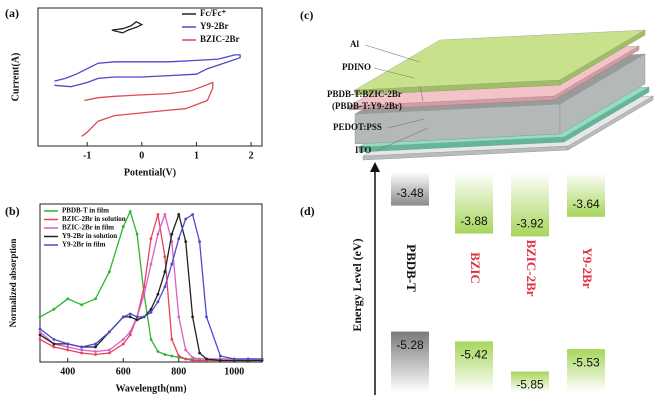  I want to click on layer-label: PEDOT:PSS, so click(357, 127).